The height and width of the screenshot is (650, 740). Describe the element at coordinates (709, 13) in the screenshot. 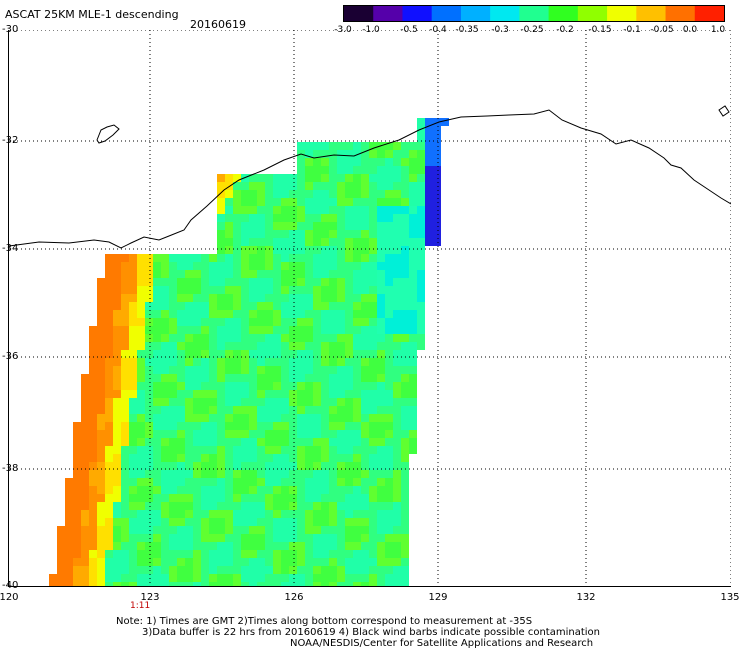

I see `colorbar-segment` at that location.